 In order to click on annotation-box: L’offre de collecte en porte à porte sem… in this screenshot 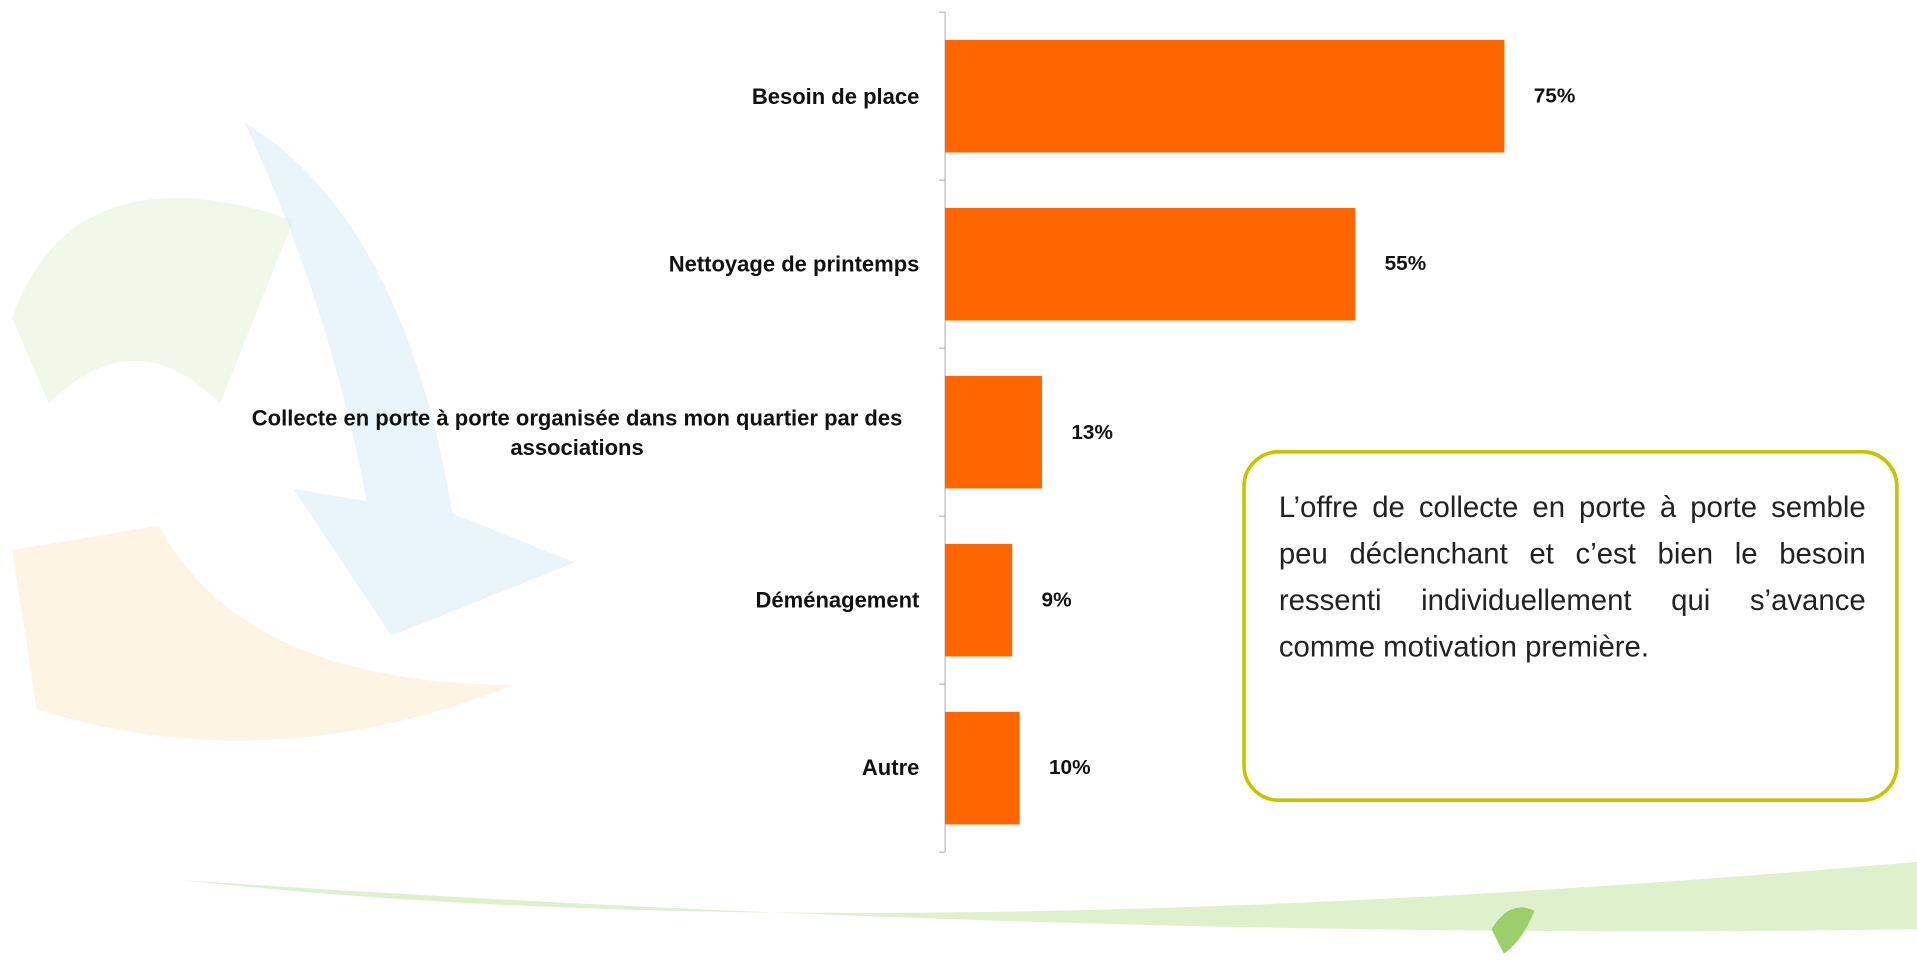, I will do `click(1570, 626)`.